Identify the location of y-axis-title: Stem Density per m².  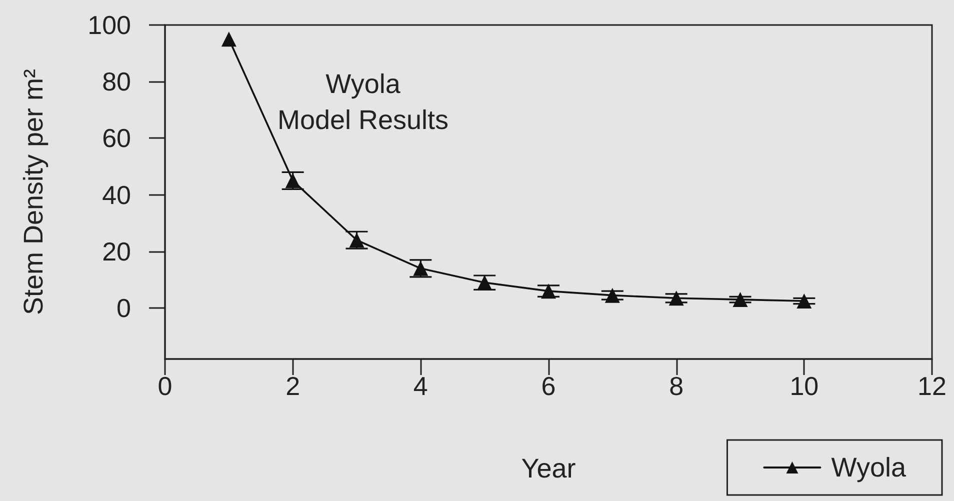
(33, 192).